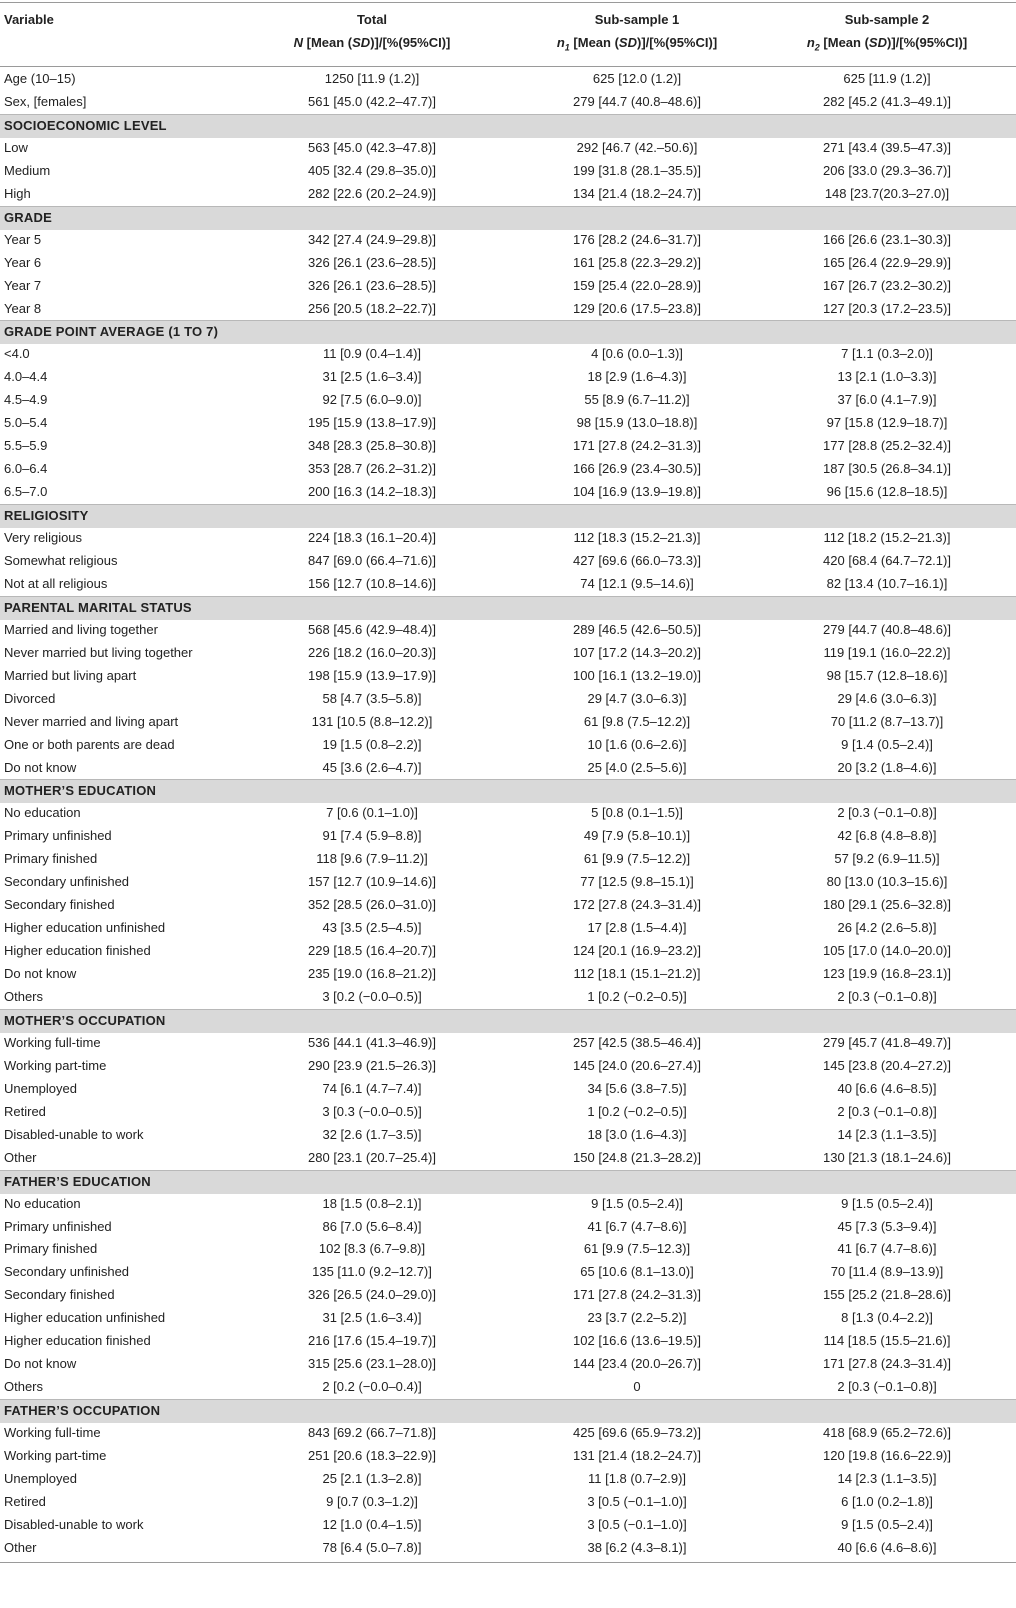 This screenshot has width=1016, height=1608. Describe the element at coordinates (887, 147) in the screenshot. I see `cell-s2: 271 [43.4 (39.5–47.3)]` at that location.